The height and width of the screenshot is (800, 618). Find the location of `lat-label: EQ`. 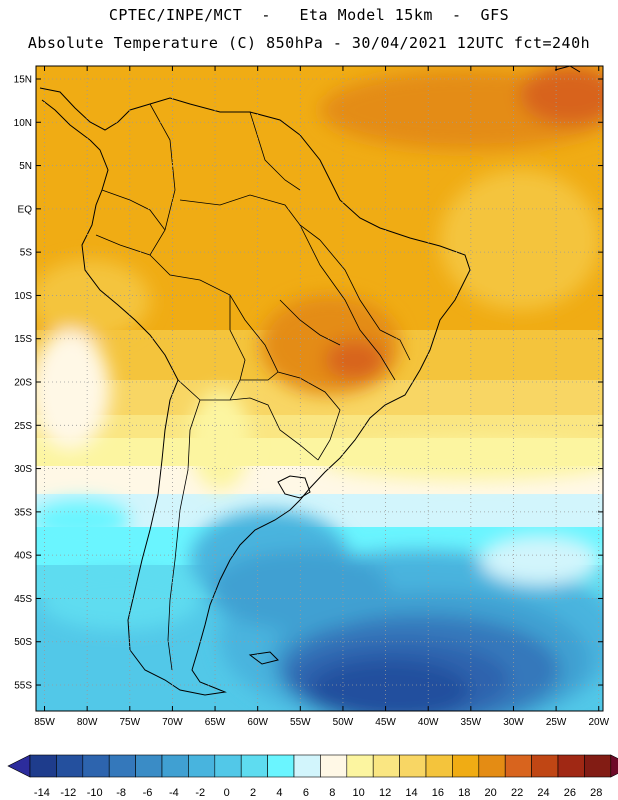

lat-label: EQ is located at coordinates (25, 209).